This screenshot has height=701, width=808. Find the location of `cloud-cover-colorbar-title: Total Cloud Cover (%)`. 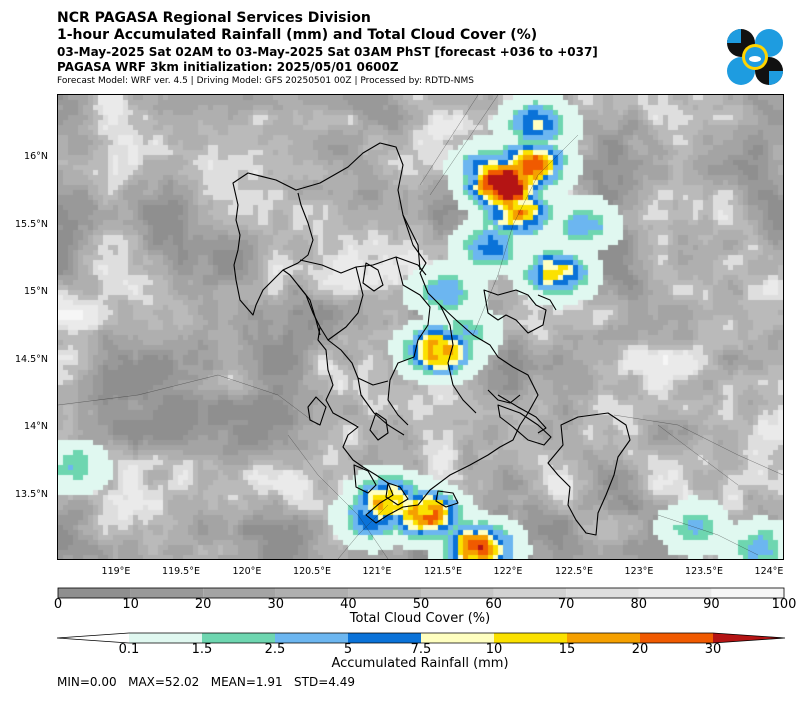

cloud-cover-colorbar-title: Total Cloud Cover (%) is located at coordinates (420, 618).